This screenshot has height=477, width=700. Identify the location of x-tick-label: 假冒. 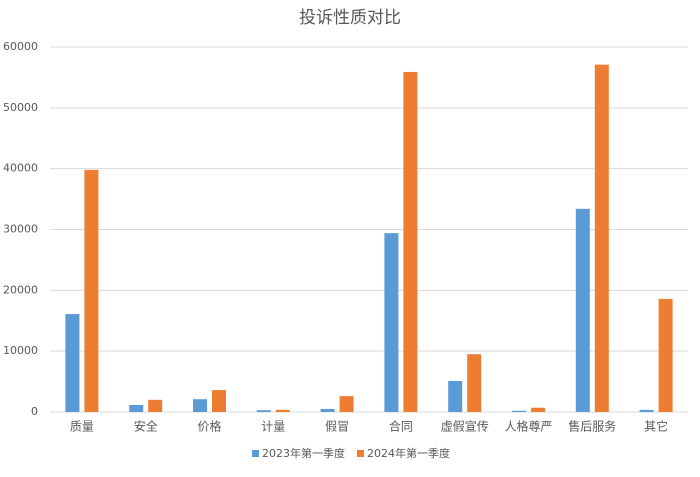
(337, 427).